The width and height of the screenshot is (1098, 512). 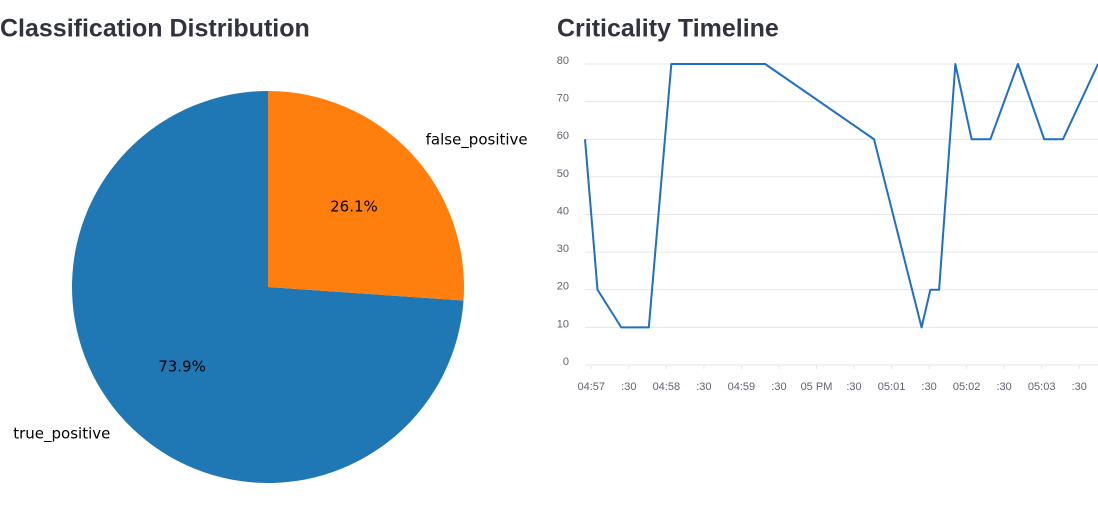 I want to click on y-tick-label: 50, so click(x=563, y=174).